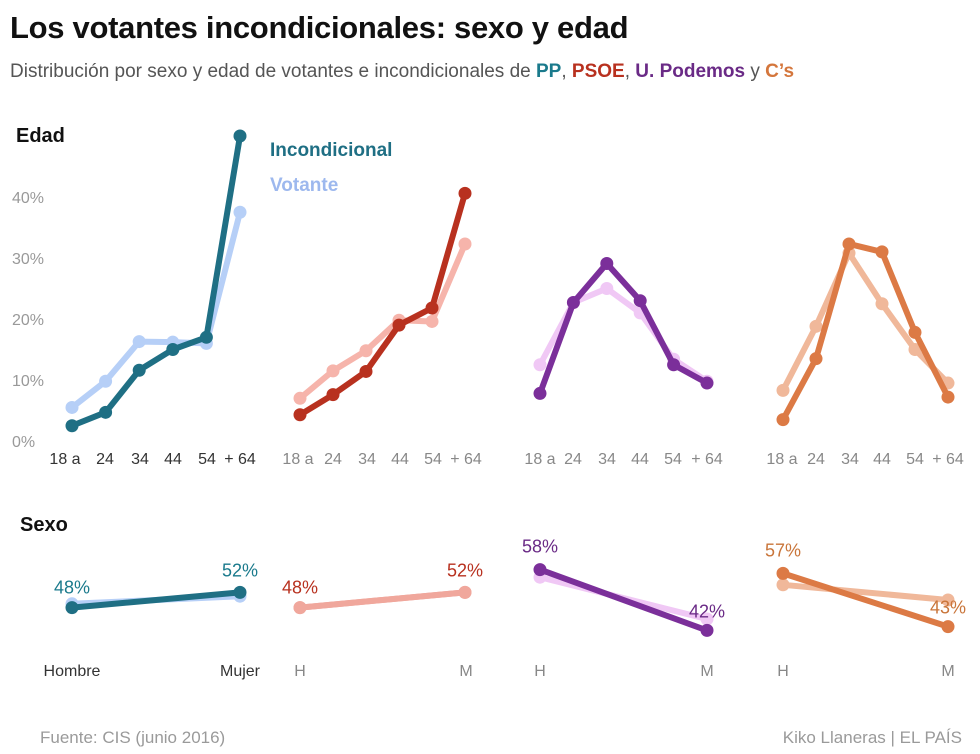 Image resolution: width=980 pixels, height=754 pixels. What do you see at coordinates (598, 71) in the screenshot?
I see `subtitle-psoe: PSOE` at bounding box center [598, 71].